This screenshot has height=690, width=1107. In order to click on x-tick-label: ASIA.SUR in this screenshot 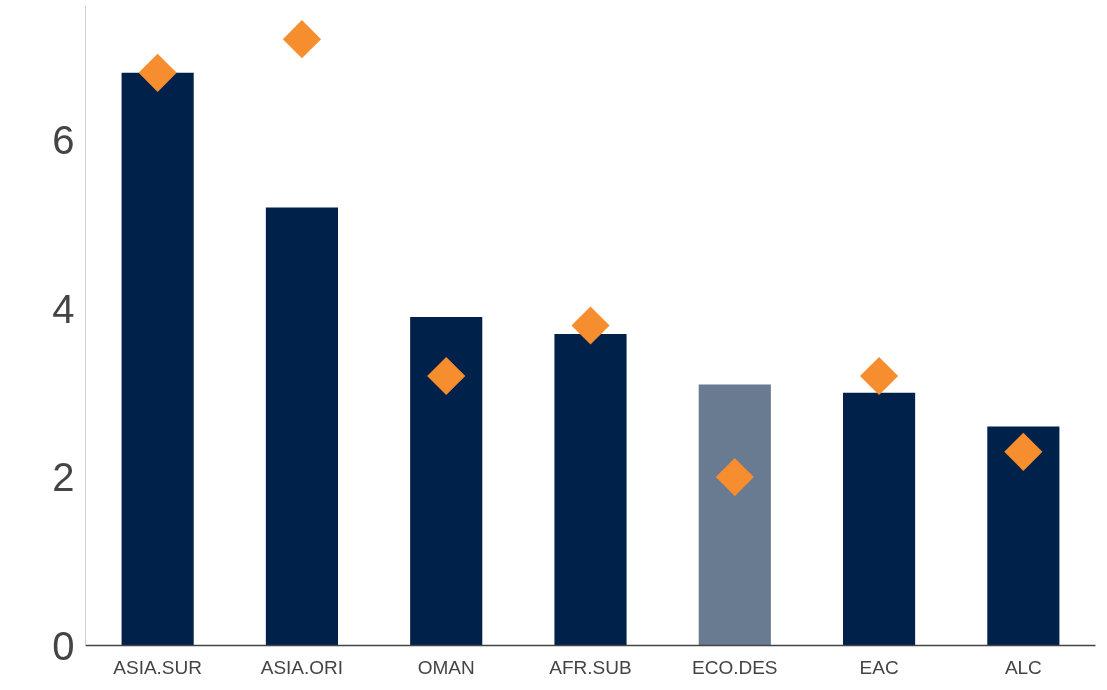, I will do `click(157, 667)`.